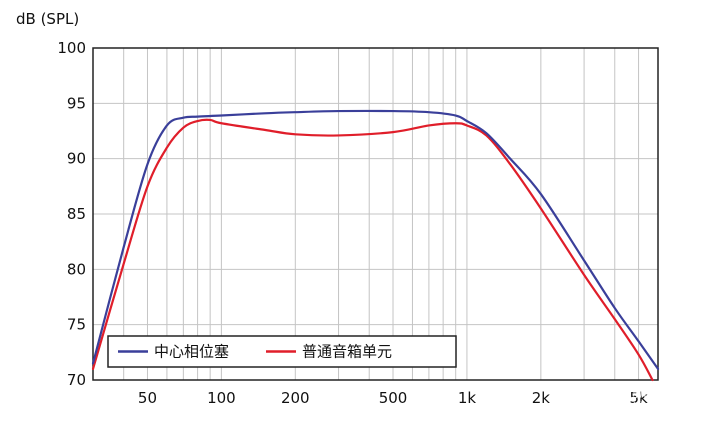 This screenshot has width=720, height=431. What do you see at coordinates (191, 352) in the screenshot?
I see `legend-label-1: 中心相位塞` at bounding box center [191, 352].